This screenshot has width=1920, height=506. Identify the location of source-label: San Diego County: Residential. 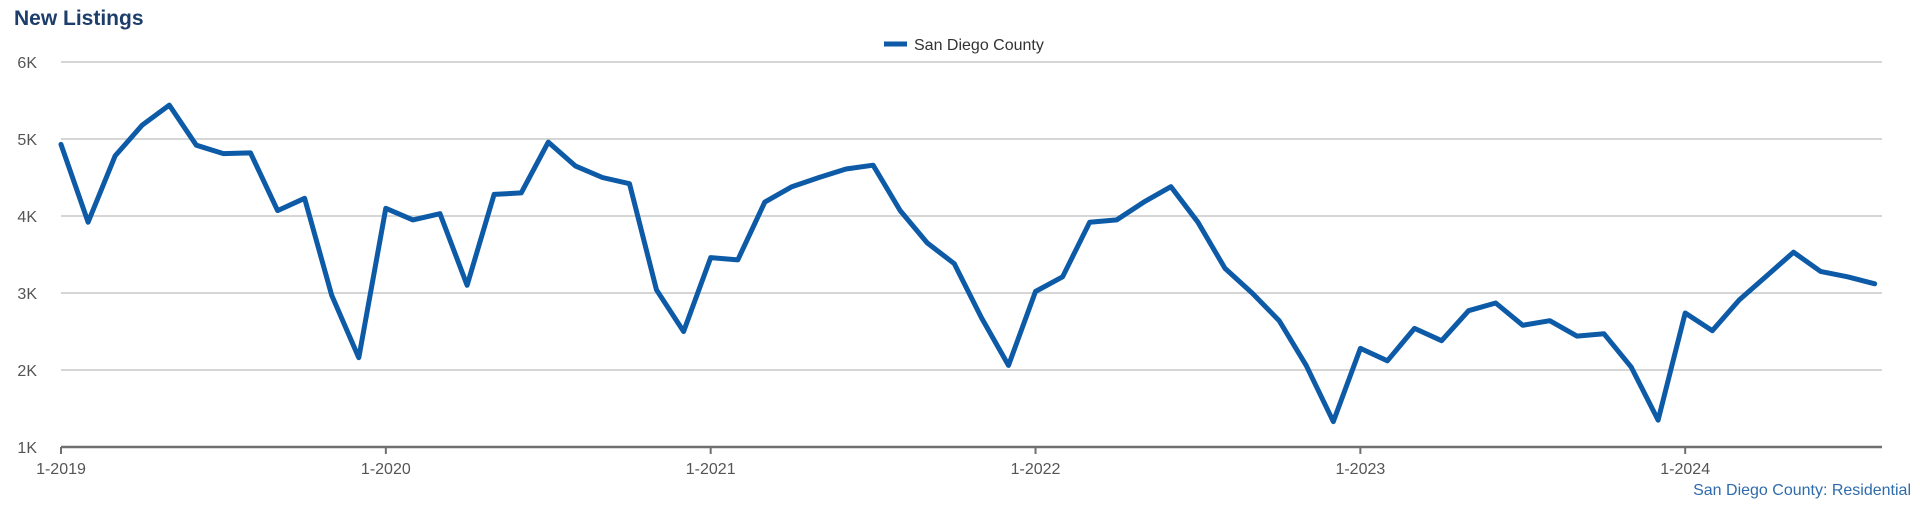
(1802, 490).